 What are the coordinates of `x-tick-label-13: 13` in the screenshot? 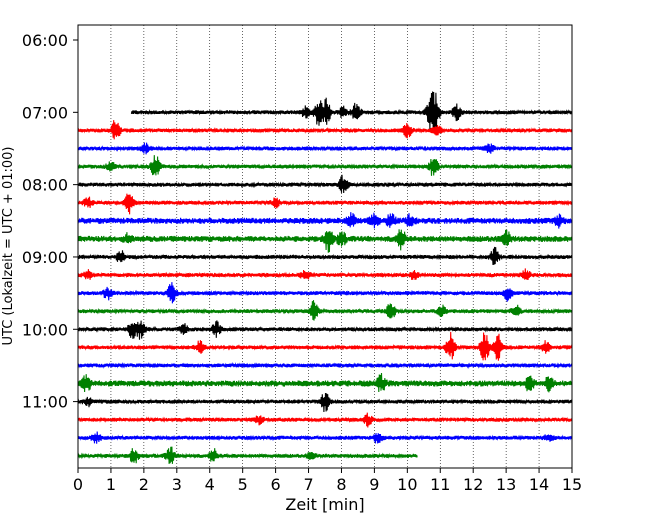 It's located at (506, 484).